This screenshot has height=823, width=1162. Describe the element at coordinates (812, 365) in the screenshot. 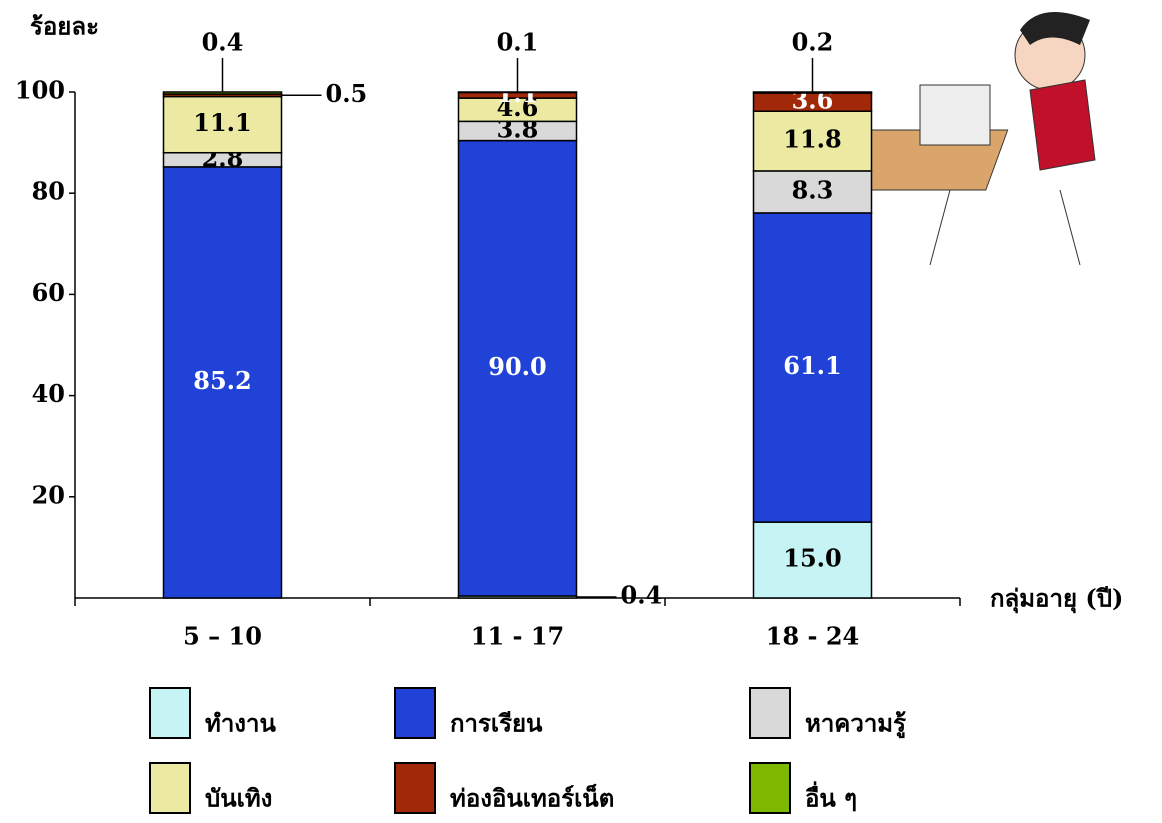

I see `value-label: 61.1` at that location.